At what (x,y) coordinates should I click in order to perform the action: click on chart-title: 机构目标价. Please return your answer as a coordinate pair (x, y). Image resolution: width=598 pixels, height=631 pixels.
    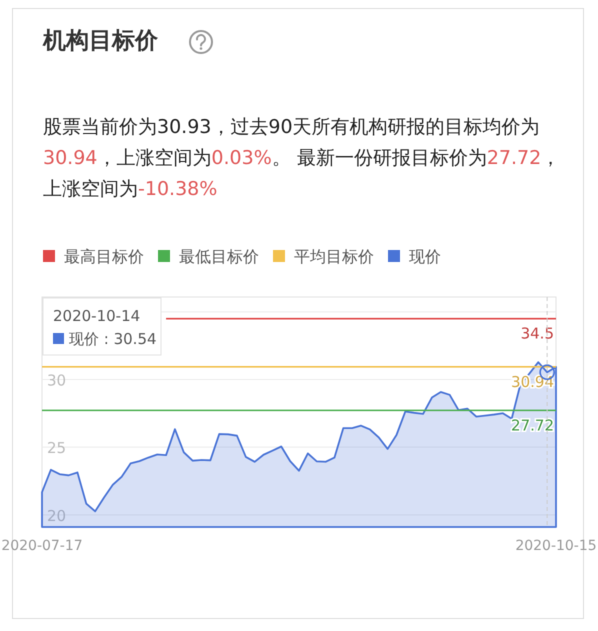
    Looking at the image, I should click on (100, 41).